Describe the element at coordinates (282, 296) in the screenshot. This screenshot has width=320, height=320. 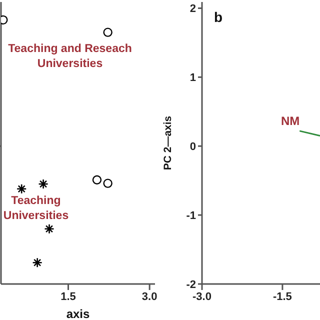
I see `x-tick-label: -1.5` at that location.